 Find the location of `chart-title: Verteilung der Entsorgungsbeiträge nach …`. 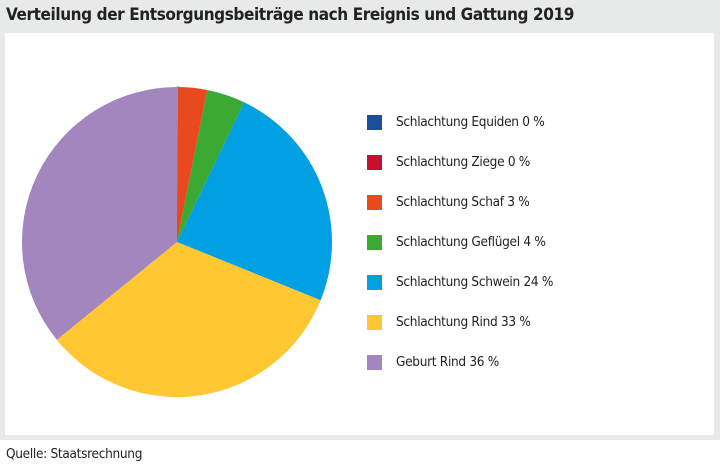

chart-title: Verteilung der Entsorgungsbeiträge nach … is located at coordinates (290, 15).